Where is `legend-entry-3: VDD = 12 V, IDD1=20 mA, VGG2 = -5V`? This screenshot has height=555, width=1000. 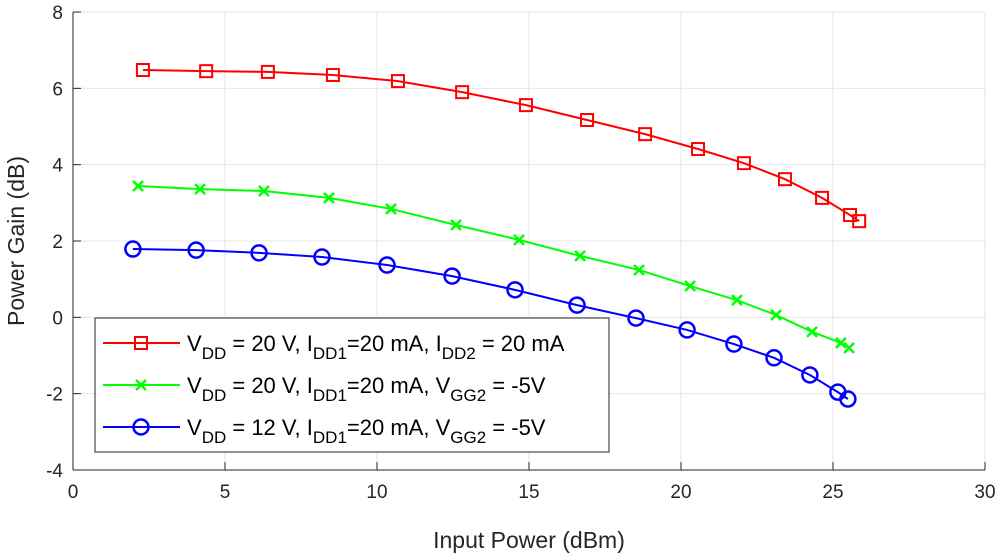
legend-entry-3: VDD = 12 V, IDD1=20 mA, VGG2 = -5V is located at coordinates (324, 431).